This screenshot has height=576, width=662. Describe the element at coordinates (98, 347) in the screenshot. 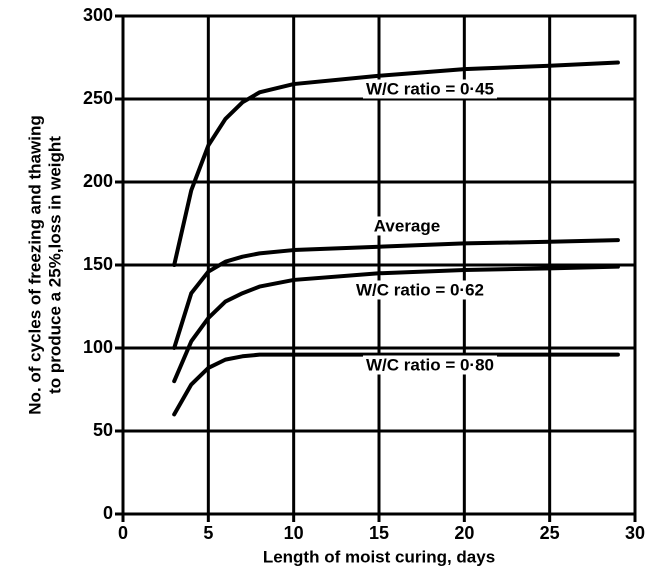

I see `y-tick-label: 100` at that location.